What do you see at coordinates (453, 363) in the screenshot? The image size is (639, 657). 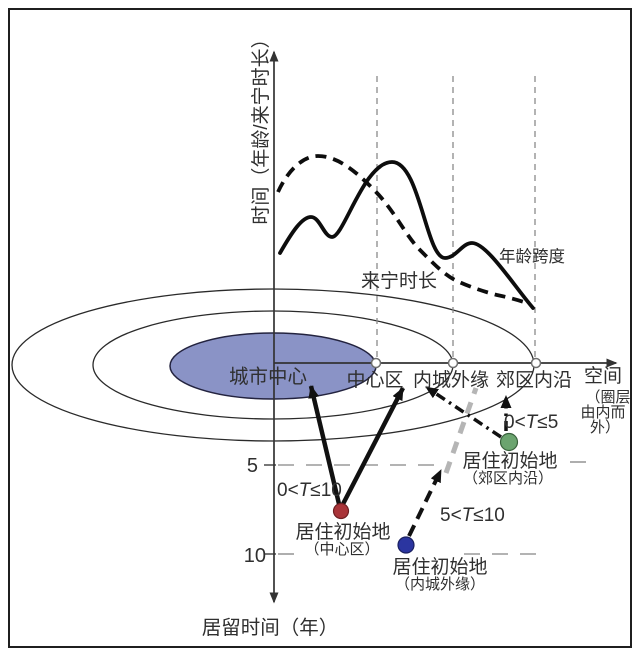 I see `node-innercity-edge` at bounding box center [453, 363].